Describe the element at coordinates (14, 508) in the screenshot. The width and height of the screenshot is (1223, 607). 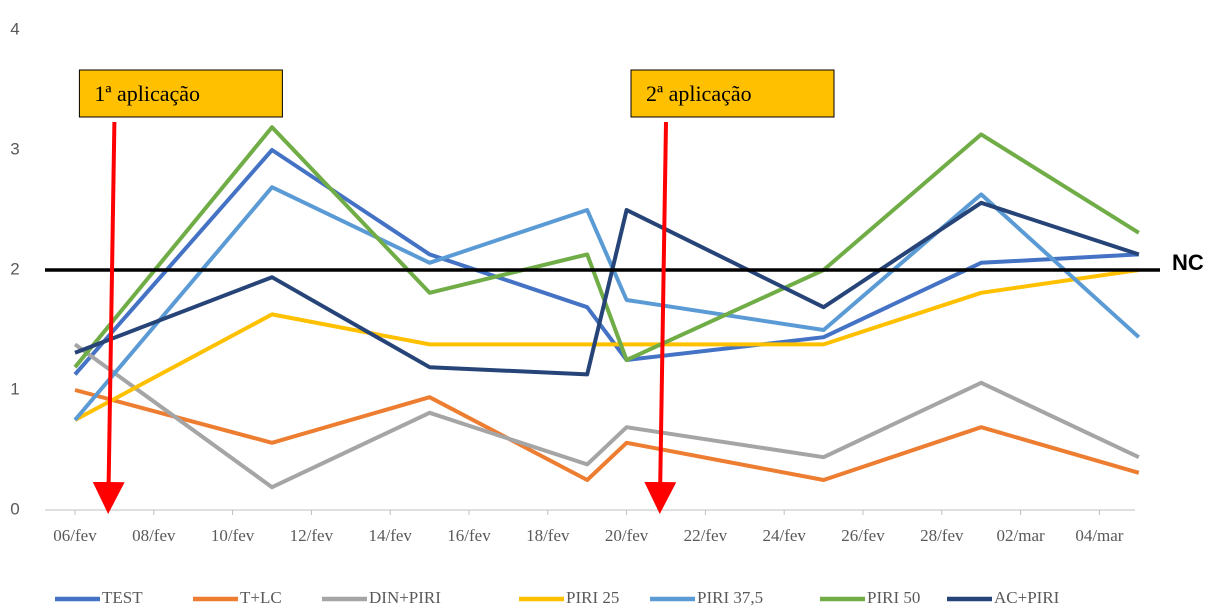
I see `y-tick-label: 0` at that location.